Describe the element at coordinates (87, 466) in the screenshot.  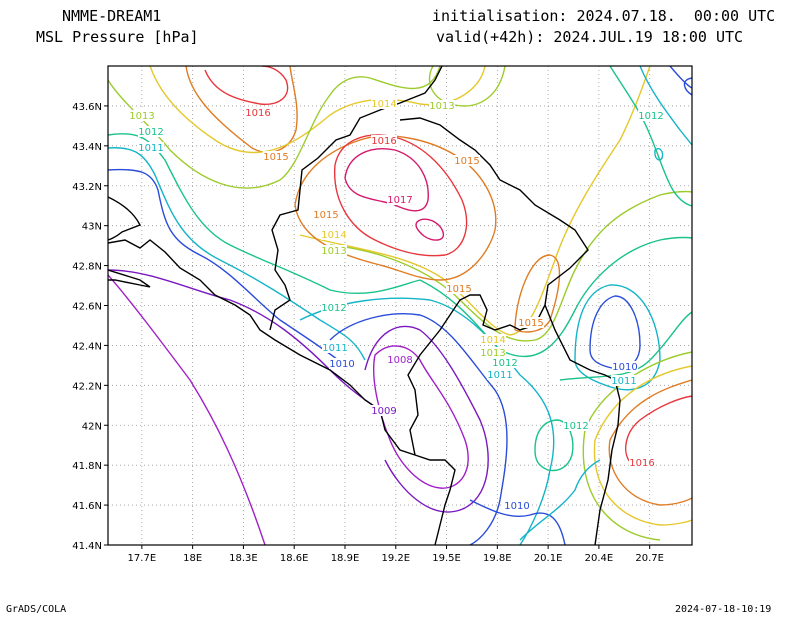
I see `lat-tick-label: 41.8N` at that location.